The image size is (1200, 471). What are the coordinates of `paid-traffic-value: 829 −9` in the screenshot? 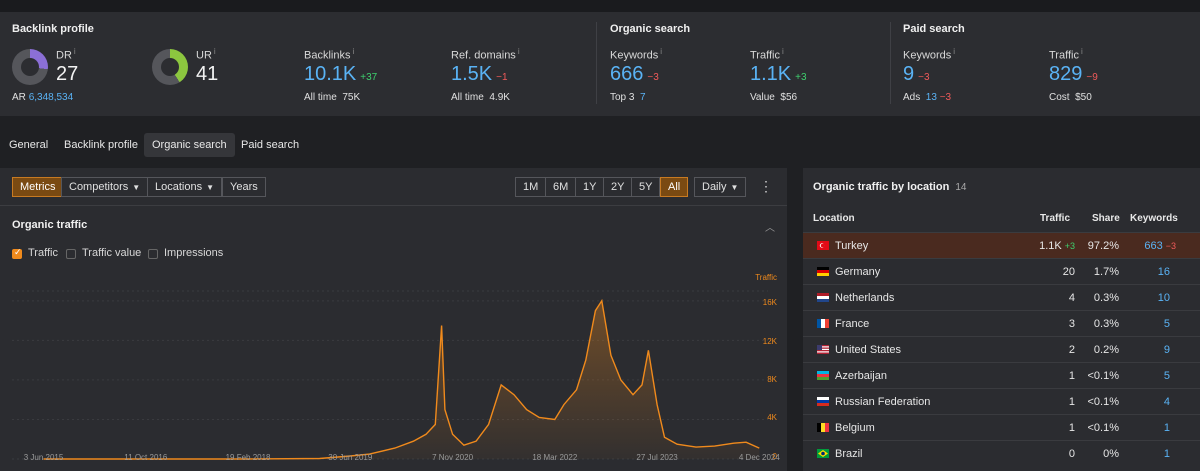 It's located at (1073, 74).